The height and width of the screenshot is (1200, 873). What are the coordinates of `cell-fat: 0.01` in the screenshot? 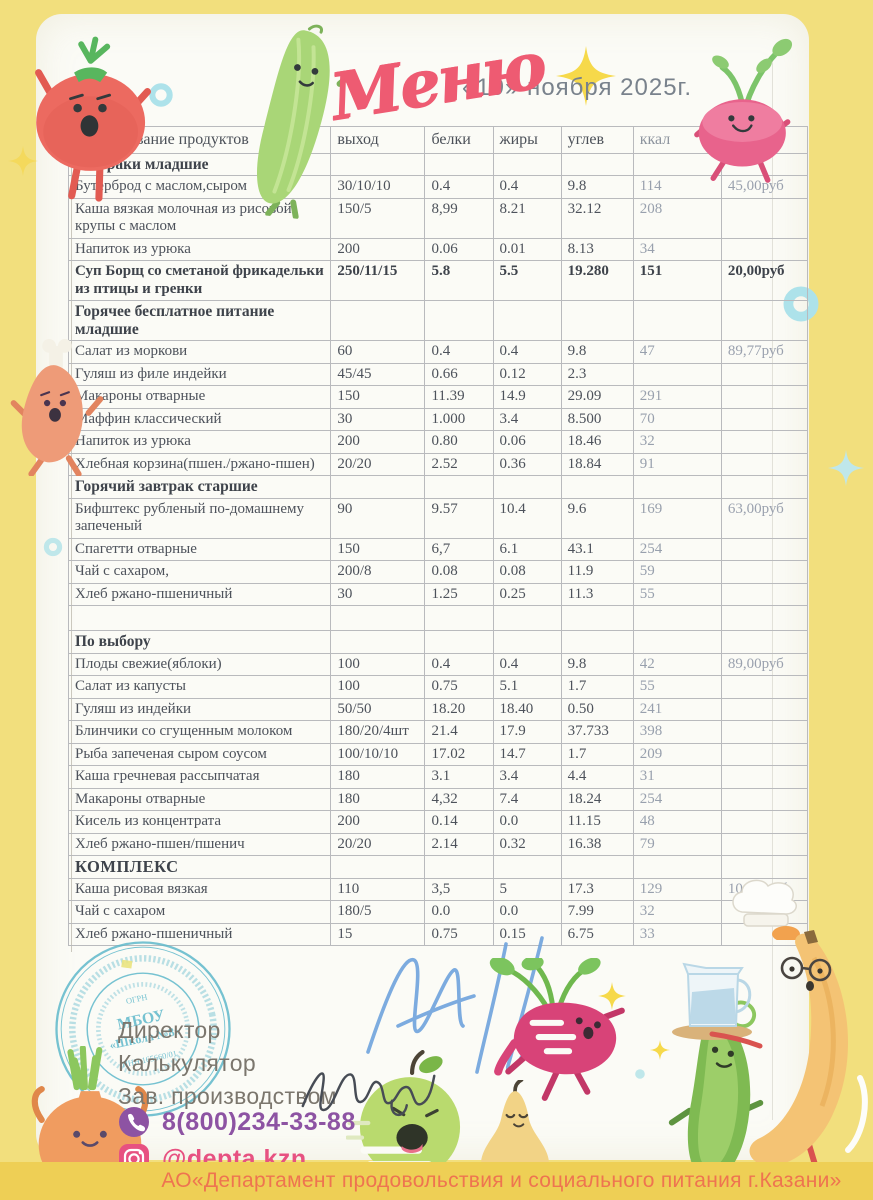 It's located at (527, 249).